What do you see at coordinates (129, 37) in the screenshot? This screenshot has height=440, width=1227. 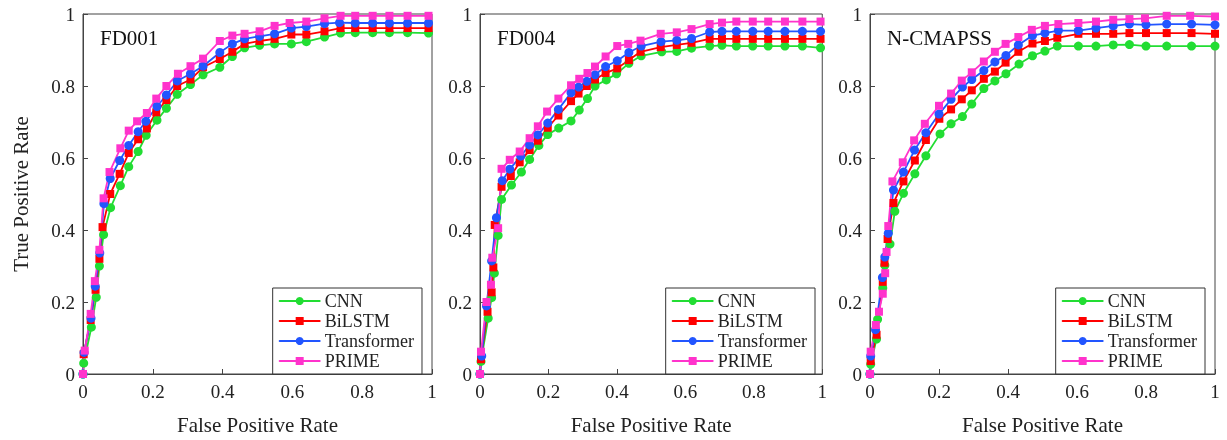 I see `text: FD001` at bounding box center [129, 37].